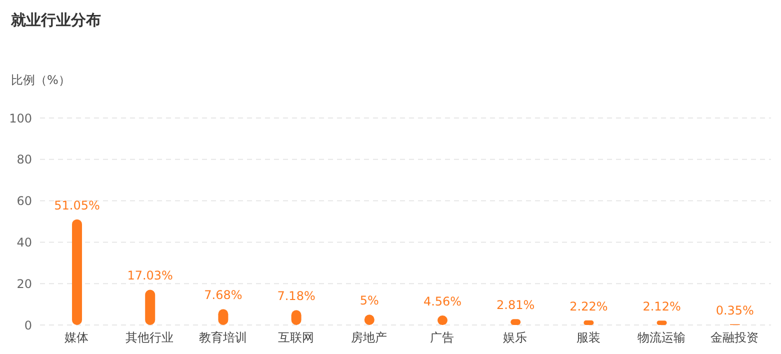 This screenshot has height=354, width=781. Describe the element at coordinates (222, 337) in the screenshot. I see `x-tick-label: 教育培训` at that location.